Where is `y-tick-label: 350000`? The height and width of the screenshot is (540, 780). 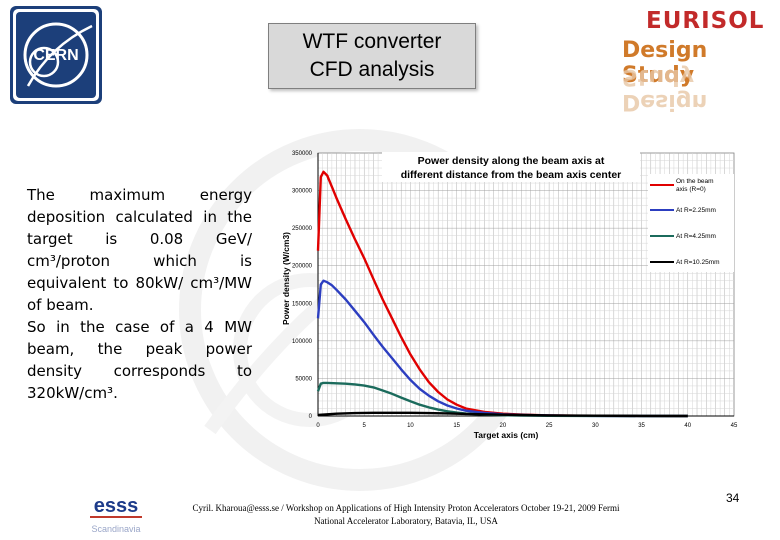 y-tick-label: 350000 is located at coordinates (302, 154).